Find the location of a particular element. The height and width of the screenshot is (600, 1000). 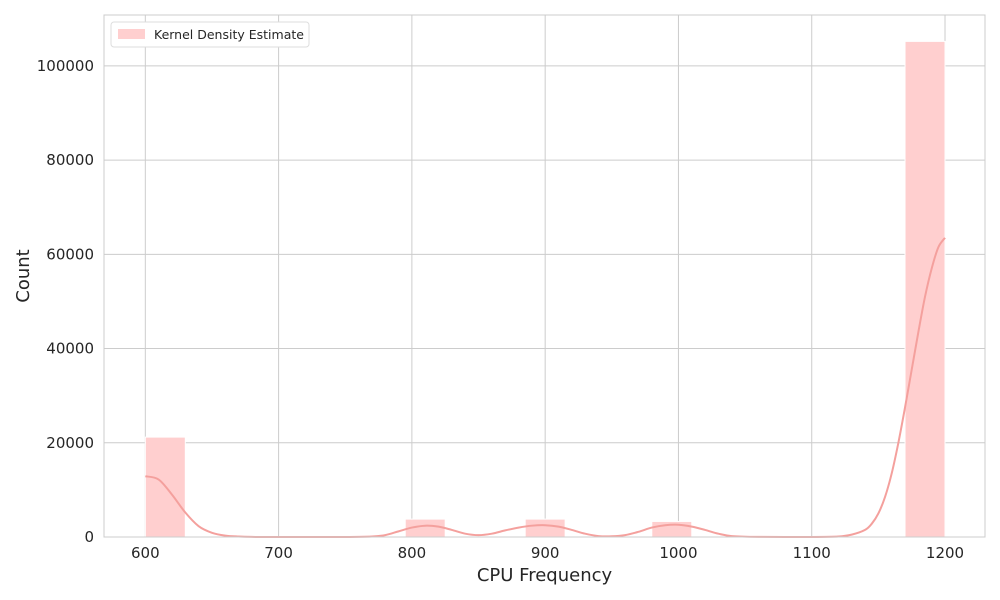

x-tick-label: 900 is located at coordinates (545, 553).